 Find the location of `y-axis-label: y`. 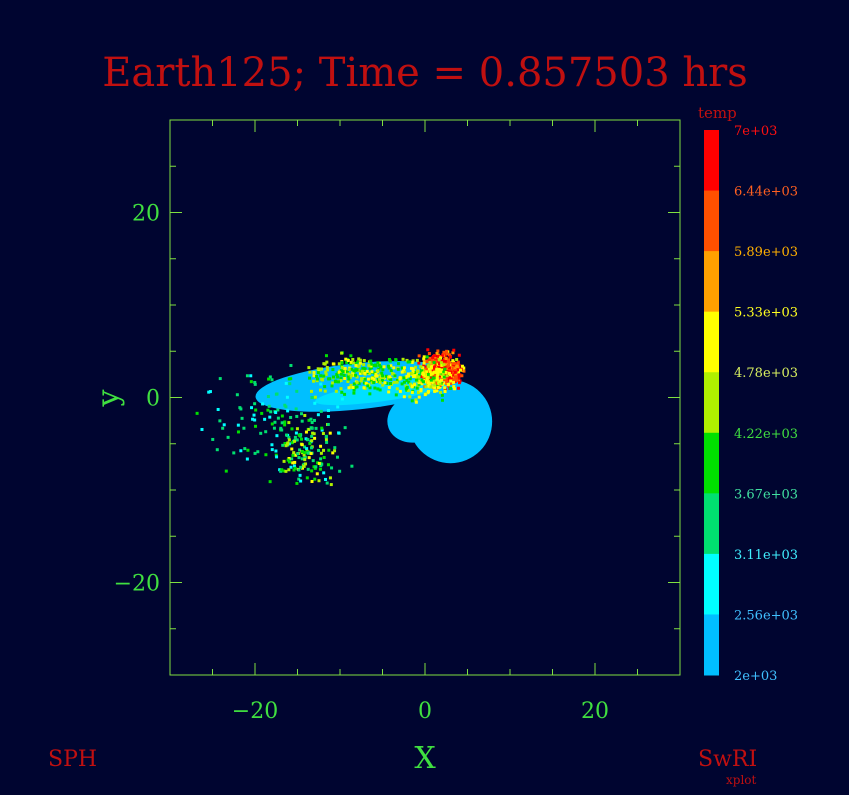

y-axis-label: y is located at coordinates (108, 398).